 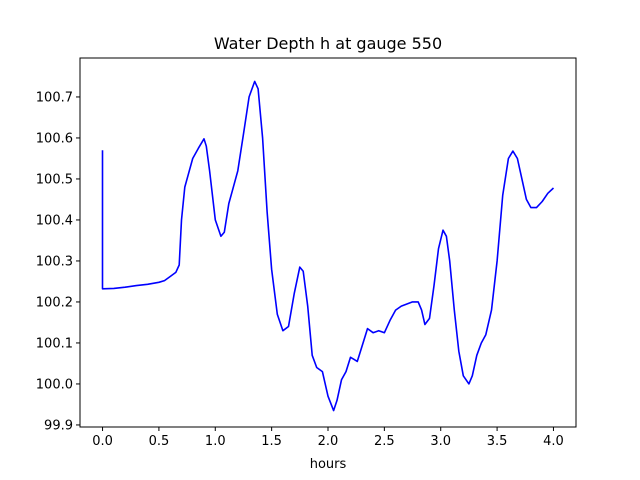 I want to click on y-tick-label: 100.0, so click(x=54, y=384).